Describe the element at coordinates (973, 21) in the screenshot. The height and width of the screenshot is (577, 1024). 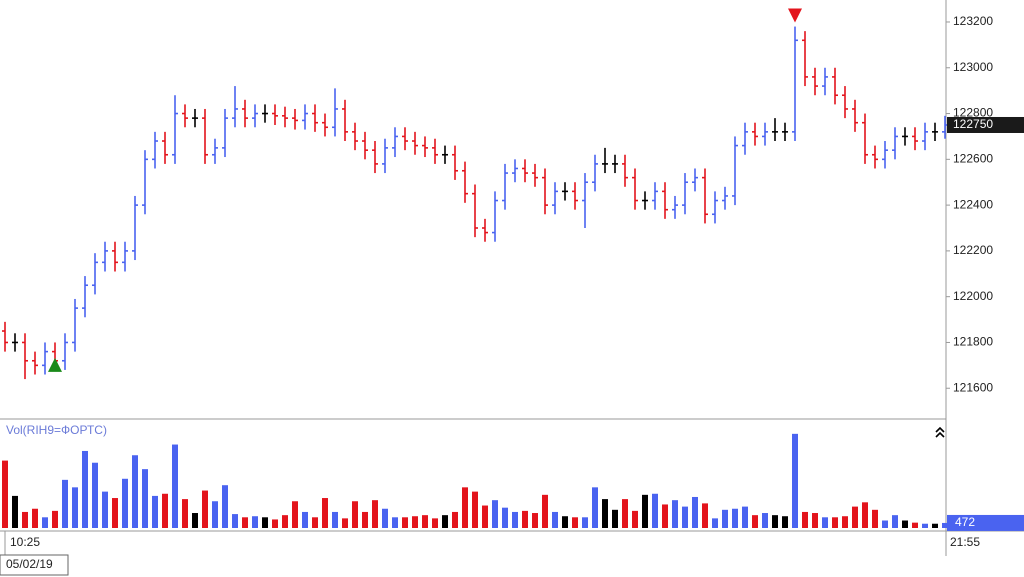
I see `y-tick-label: 123200` at that location.